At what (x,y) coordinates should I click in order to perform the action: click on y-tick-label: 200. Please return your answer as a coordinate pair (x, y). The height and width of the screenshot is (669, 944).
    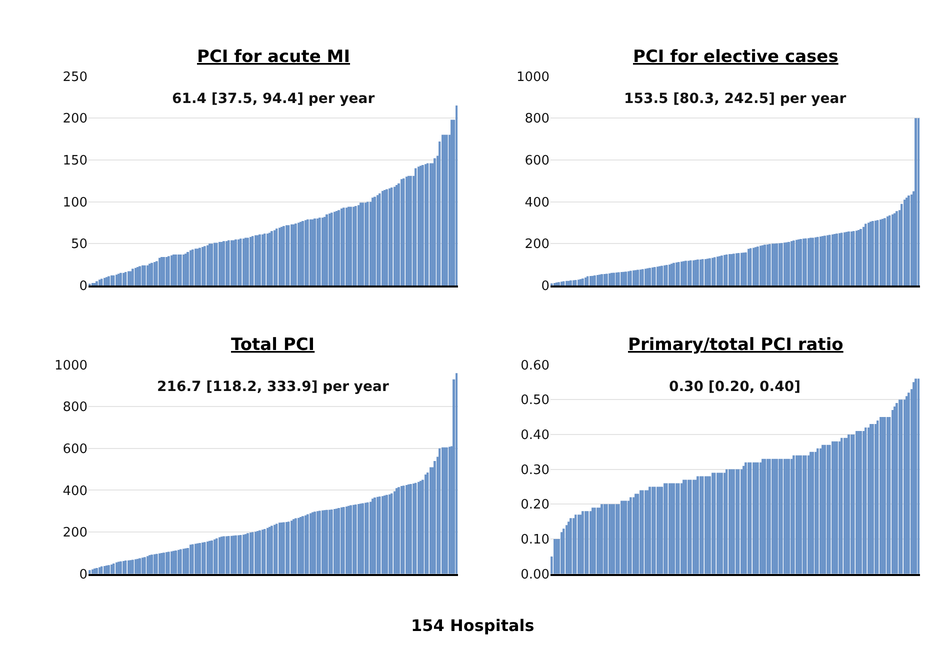
    Looking at the image, I should click on (75, 533).